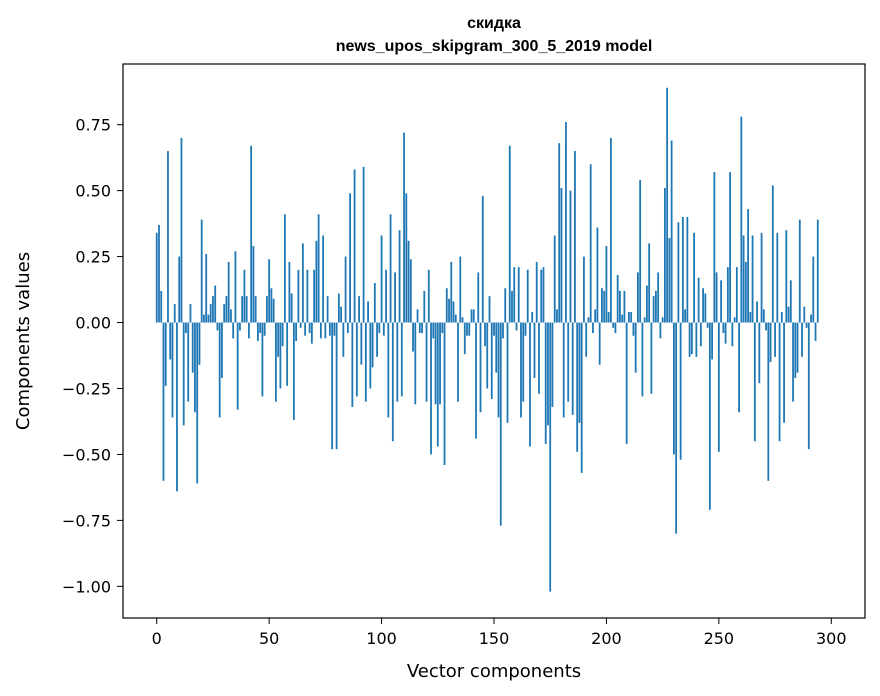 The height and width of the screenshot is (696, 880). I want to click on y-tick-label: −0.25, so click(86, 388).